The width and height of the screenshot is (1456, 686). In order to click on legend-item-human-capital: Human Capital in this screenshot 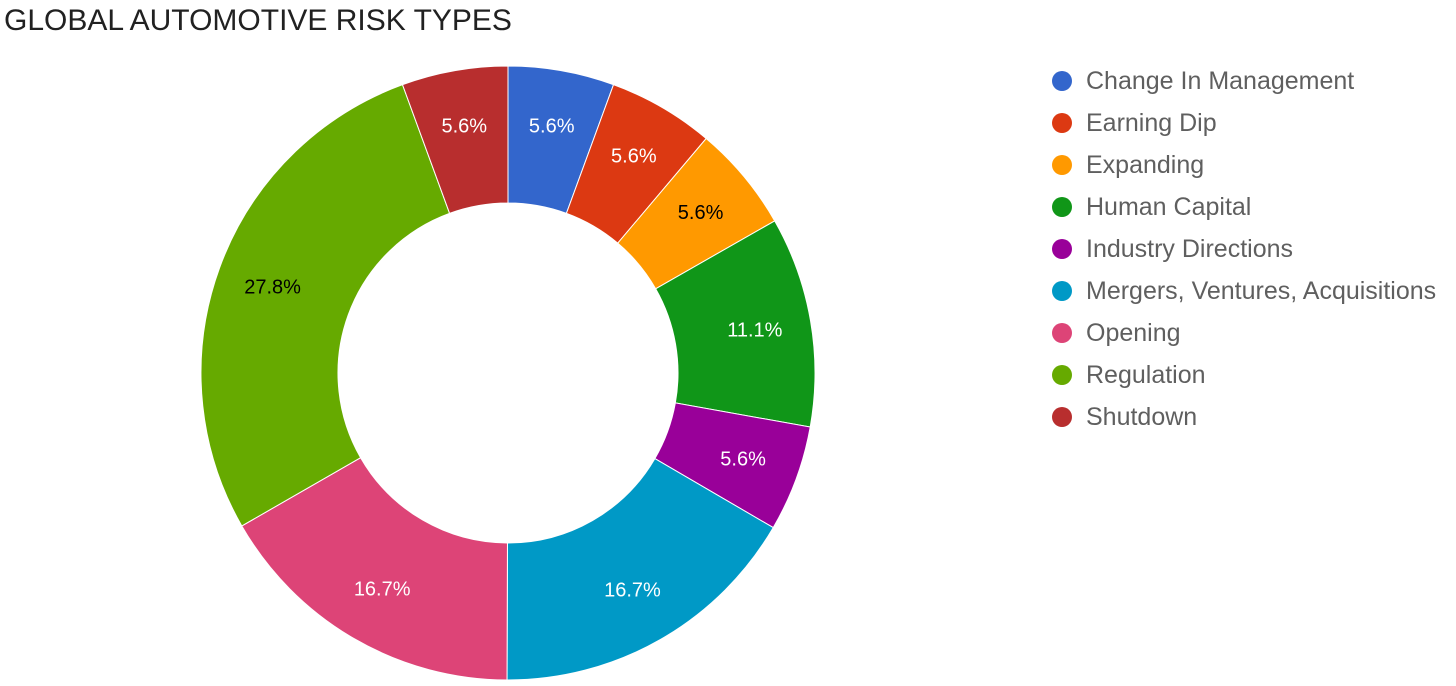, I will do `click(1244, 207)`.